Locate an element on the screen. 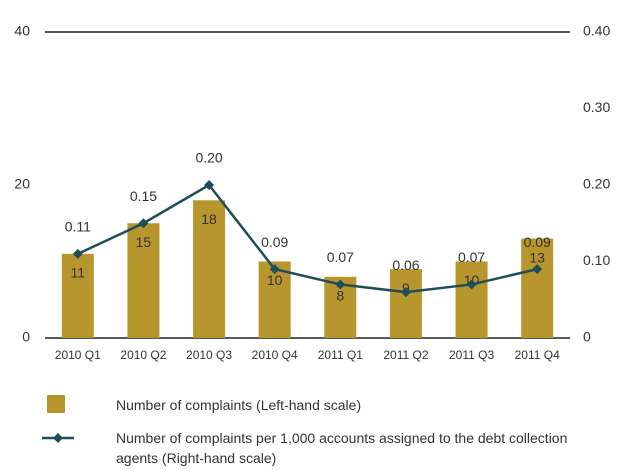  line-value-label: 0.11 is located at coordinates (78, 227).